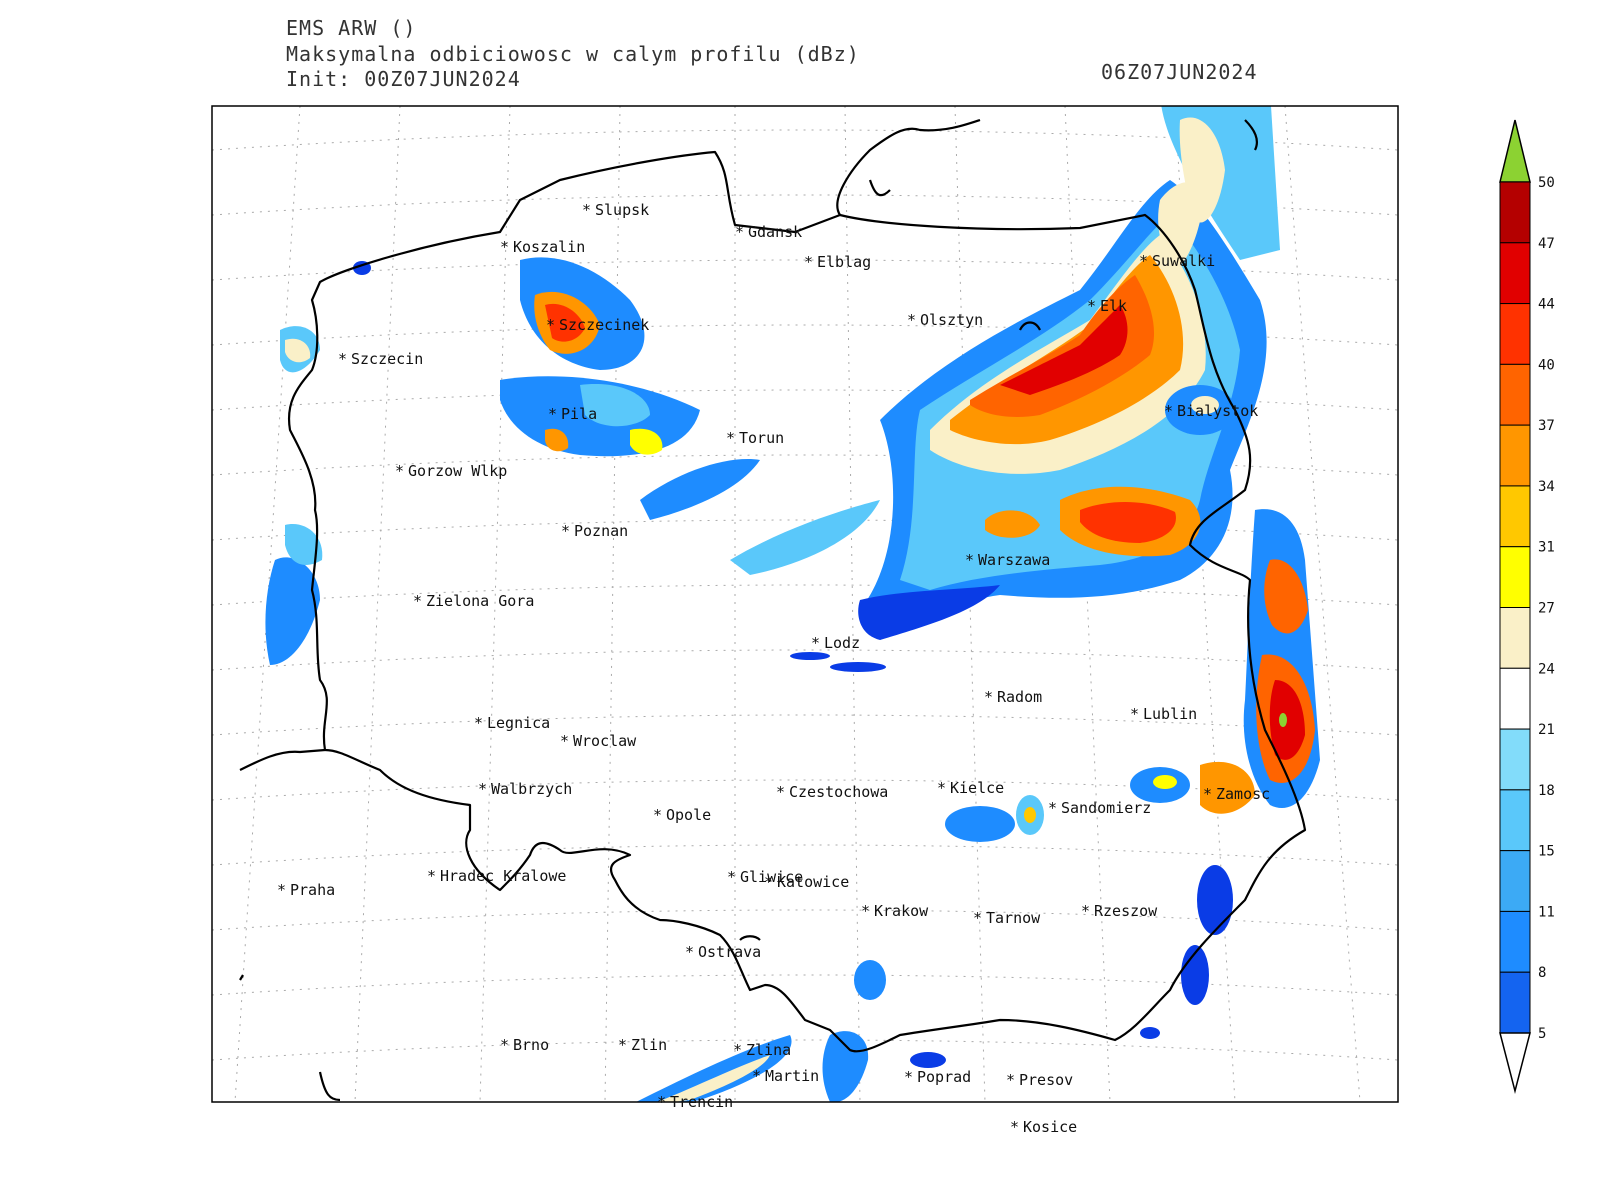 The width and height of the screenshot is (1600, 1200). Describe the element at coordinates (549, 247) in the screenshot. I see `city-label: Koszalin` at that location.